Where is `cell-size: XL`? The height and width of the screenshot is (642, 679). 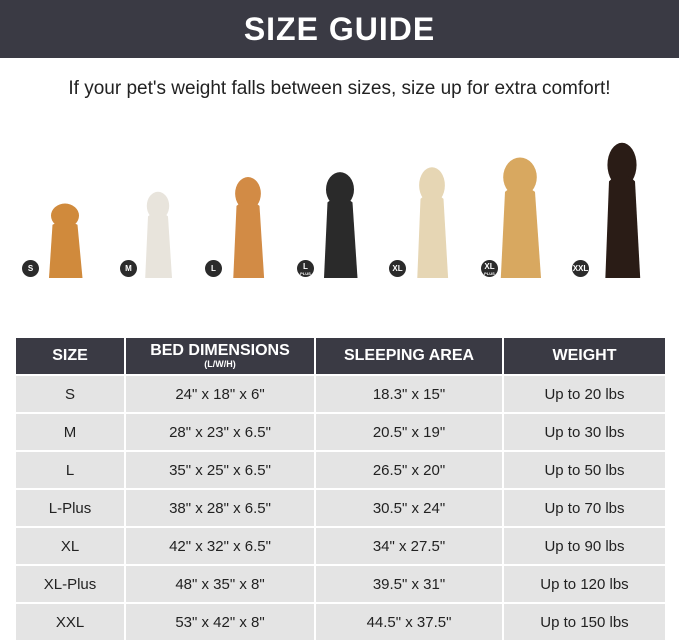 cell-size: XL is located at coordinates (70, 546).